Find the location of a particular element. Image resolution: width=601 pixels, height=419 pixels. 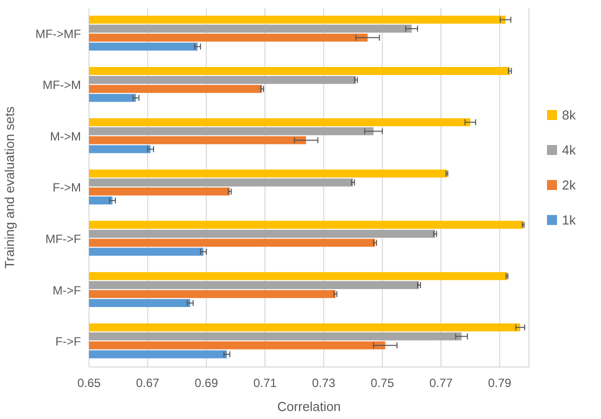

legend-label: 8k is located at coordinates (569, 115).